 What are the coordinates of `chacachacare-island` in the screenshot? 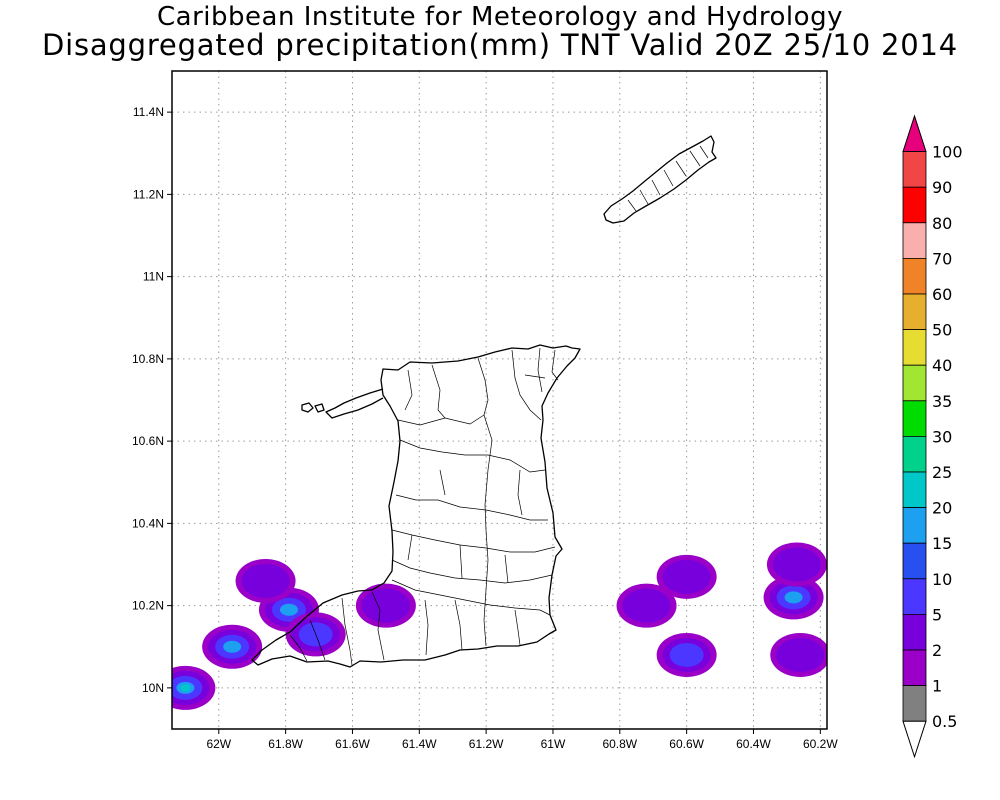 It's located at (307, 407).